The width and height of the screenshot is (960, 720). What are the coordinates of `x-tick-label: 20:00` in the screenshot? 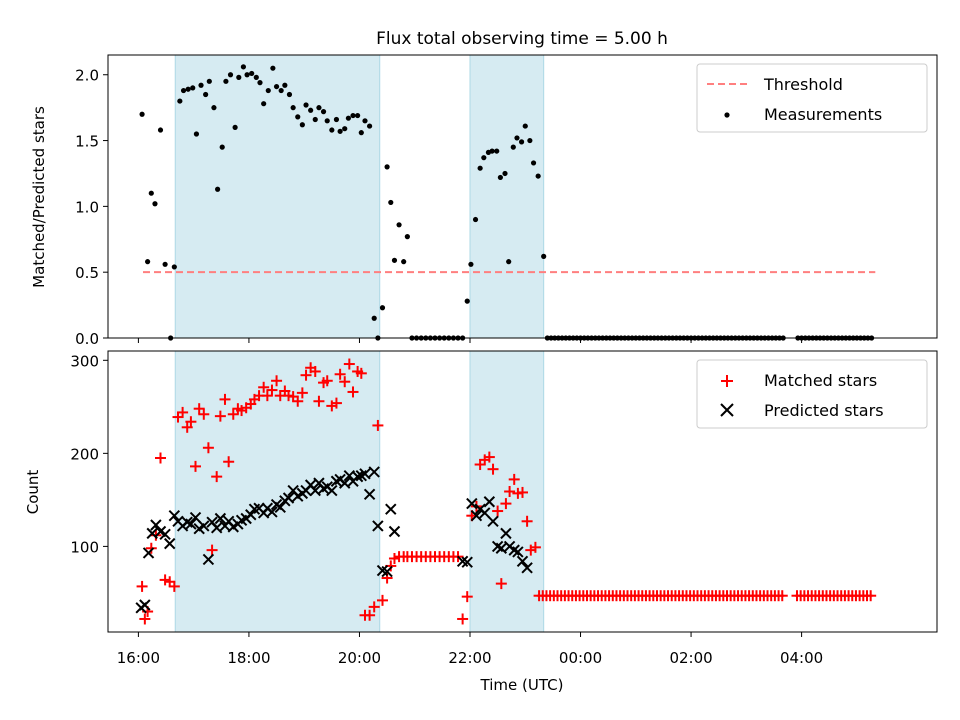 It's located at (359, 658).